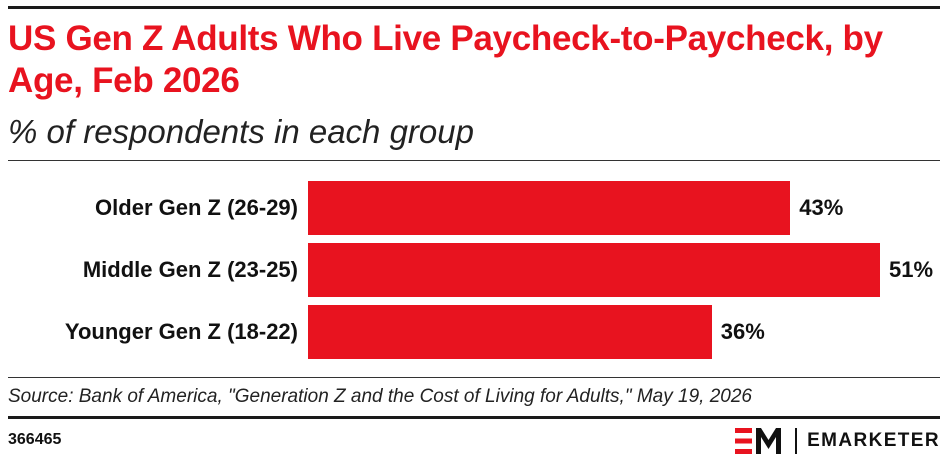 Image resolution: width=948 pixels, height=462 pixels. Describe the element at coordinates (190, 269) in the screenshot. I see `category-label: Middle Gen Z (23-25)` at that location.